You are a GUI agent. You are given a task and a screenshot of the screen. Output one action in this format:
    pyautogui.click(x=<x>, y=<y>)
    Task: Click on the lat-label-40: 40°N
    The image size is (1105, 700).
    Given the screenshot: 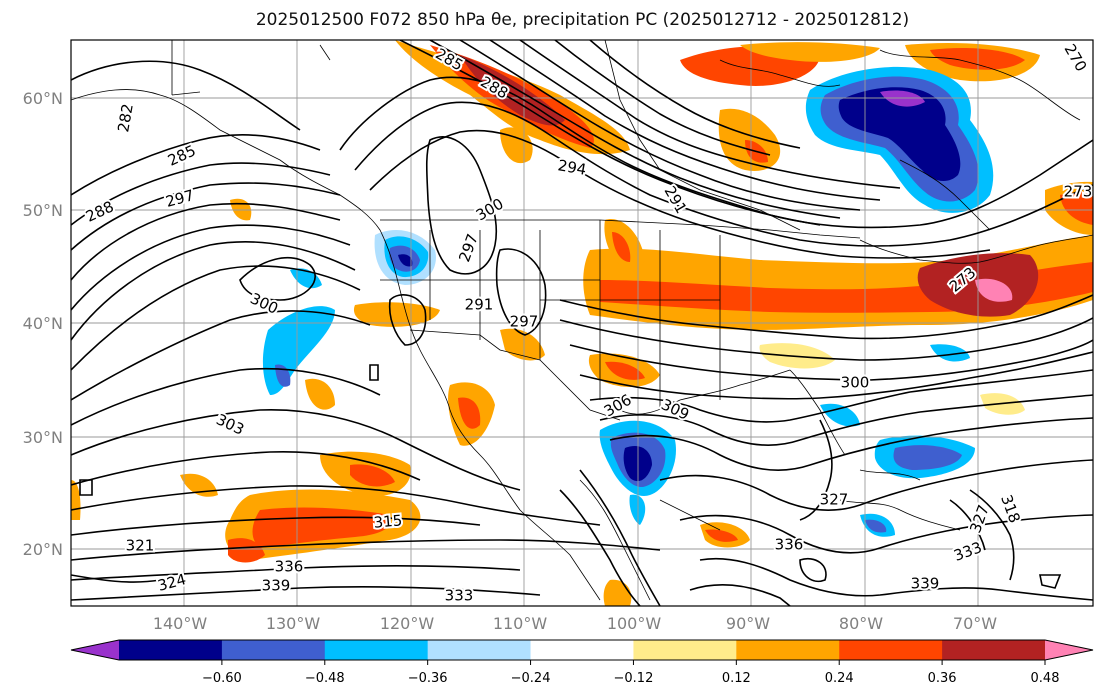 What is the action you would take?
    pyautogui.click(x=43, y=323)
    